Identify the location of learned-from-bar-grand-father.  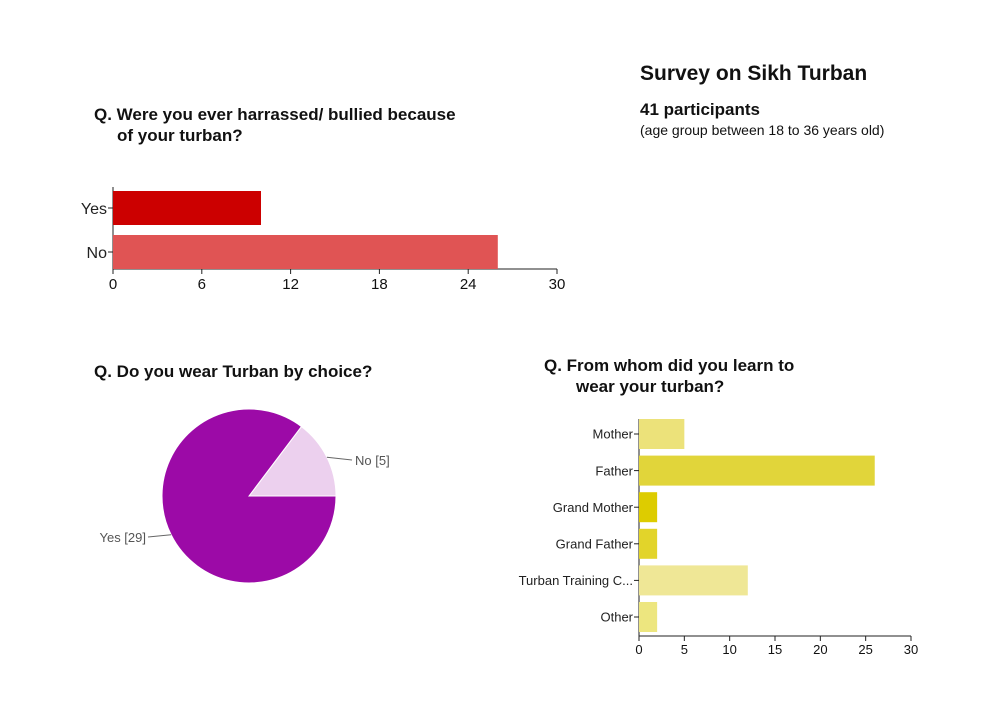
(648, 543).